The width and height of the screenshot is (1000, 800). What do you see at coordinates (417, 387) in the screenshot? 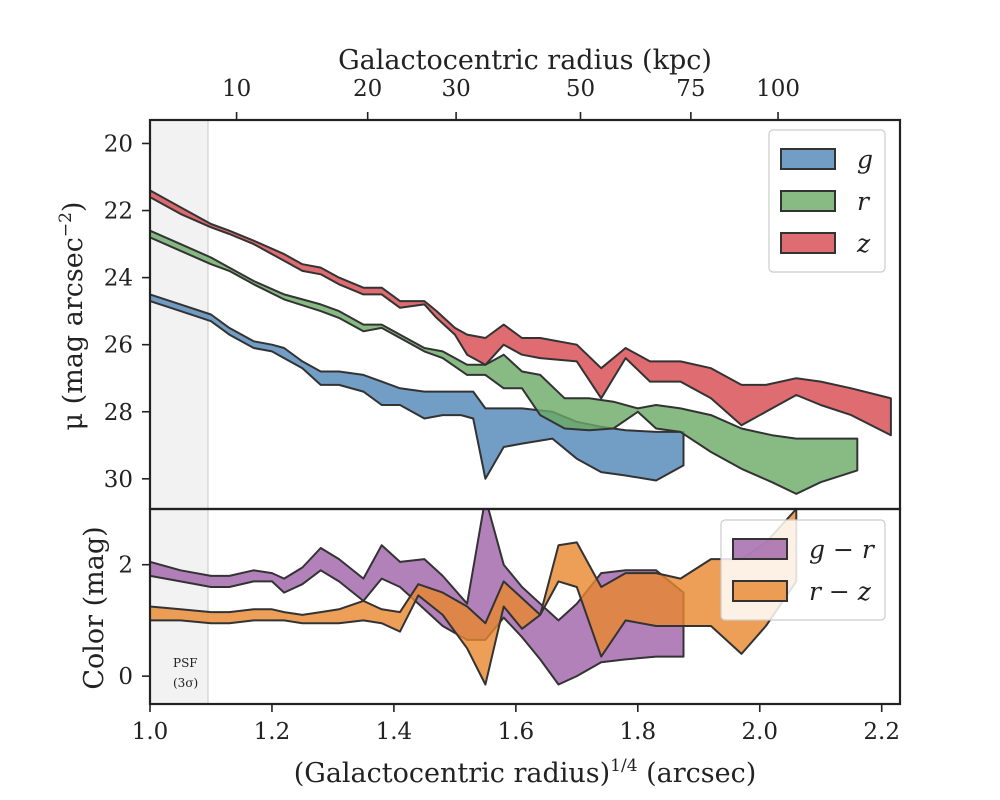
I see `top-band-g` at bounding box center [417, 387].